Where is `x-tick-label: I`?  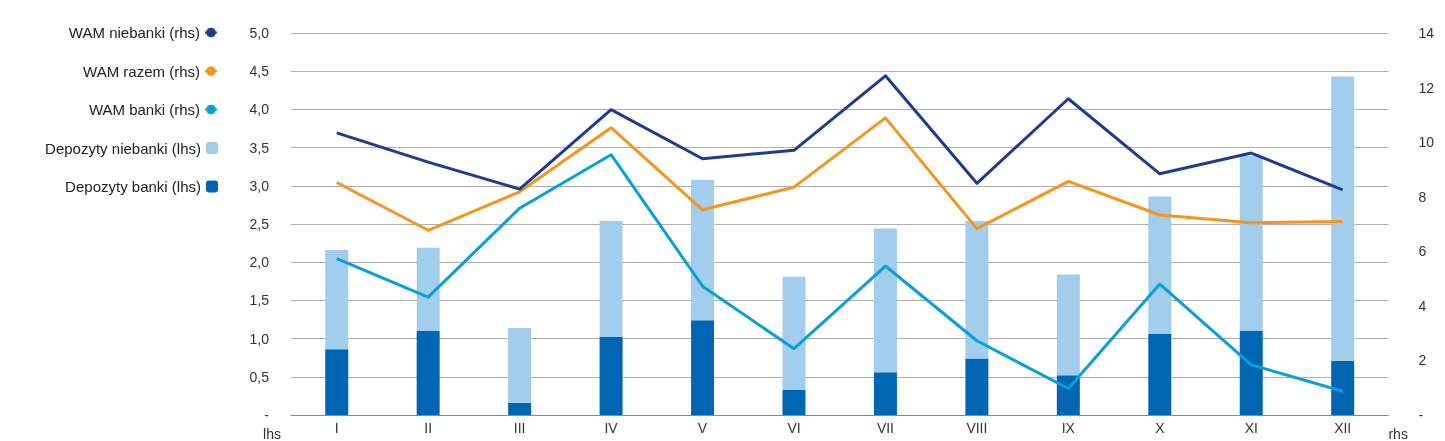
x-tick-label: I is located at coordinates (336, 428).